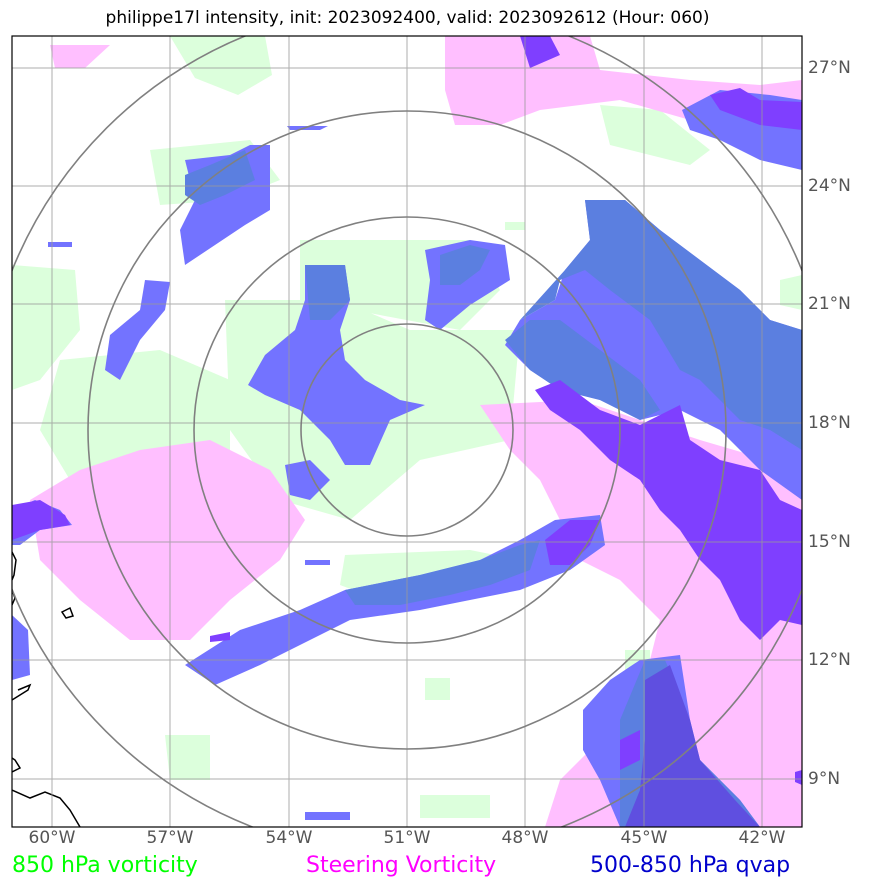 The width and height of the screenshot is (869, 891). I want to click on lon-label-54w: 54°W, so click(289, 838).